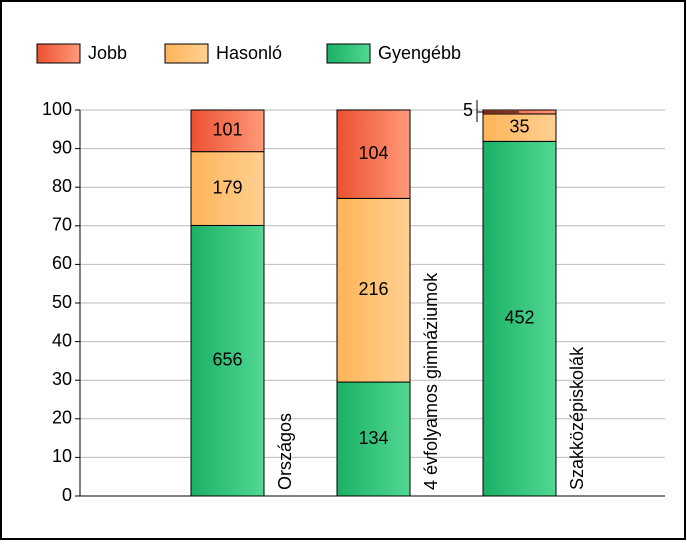 This screenshot has width=687, height=546. What do you see at coordinates (249, 53) in the screenshot?
I see `legend-label: Hasonló` at bounding box center [249, 53].